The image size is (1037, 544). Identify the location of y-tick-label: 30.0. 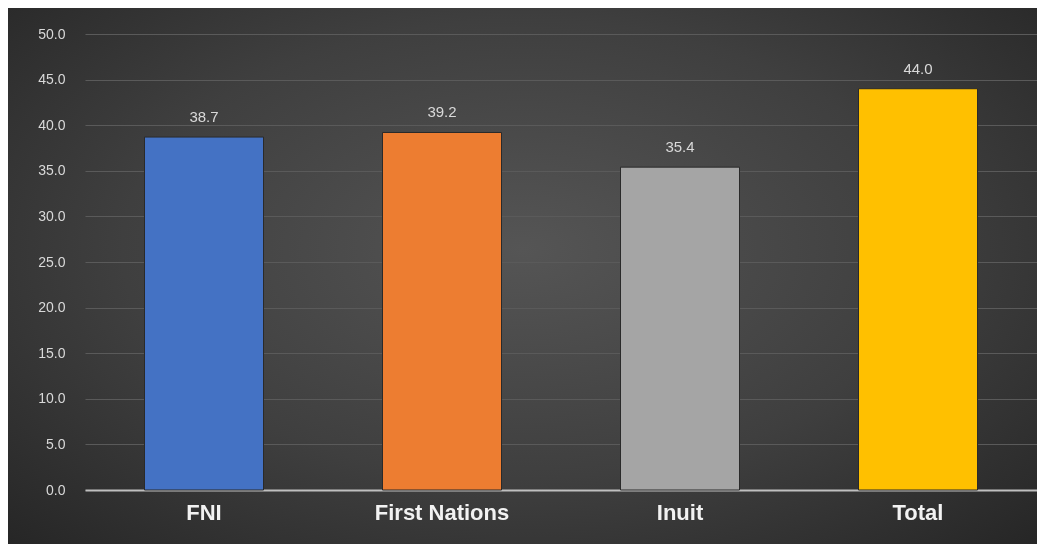
(52, 215).